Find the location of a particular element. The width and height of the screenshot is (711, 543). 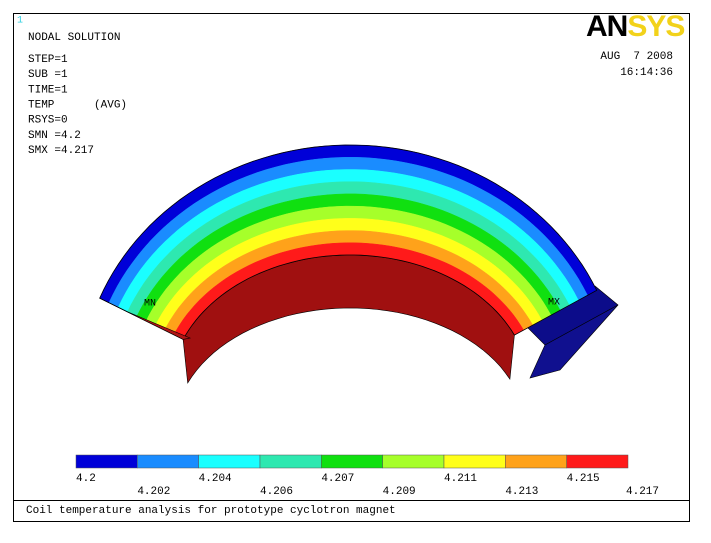

info-line: RSYS=0 is located at coordinates (48, 121).